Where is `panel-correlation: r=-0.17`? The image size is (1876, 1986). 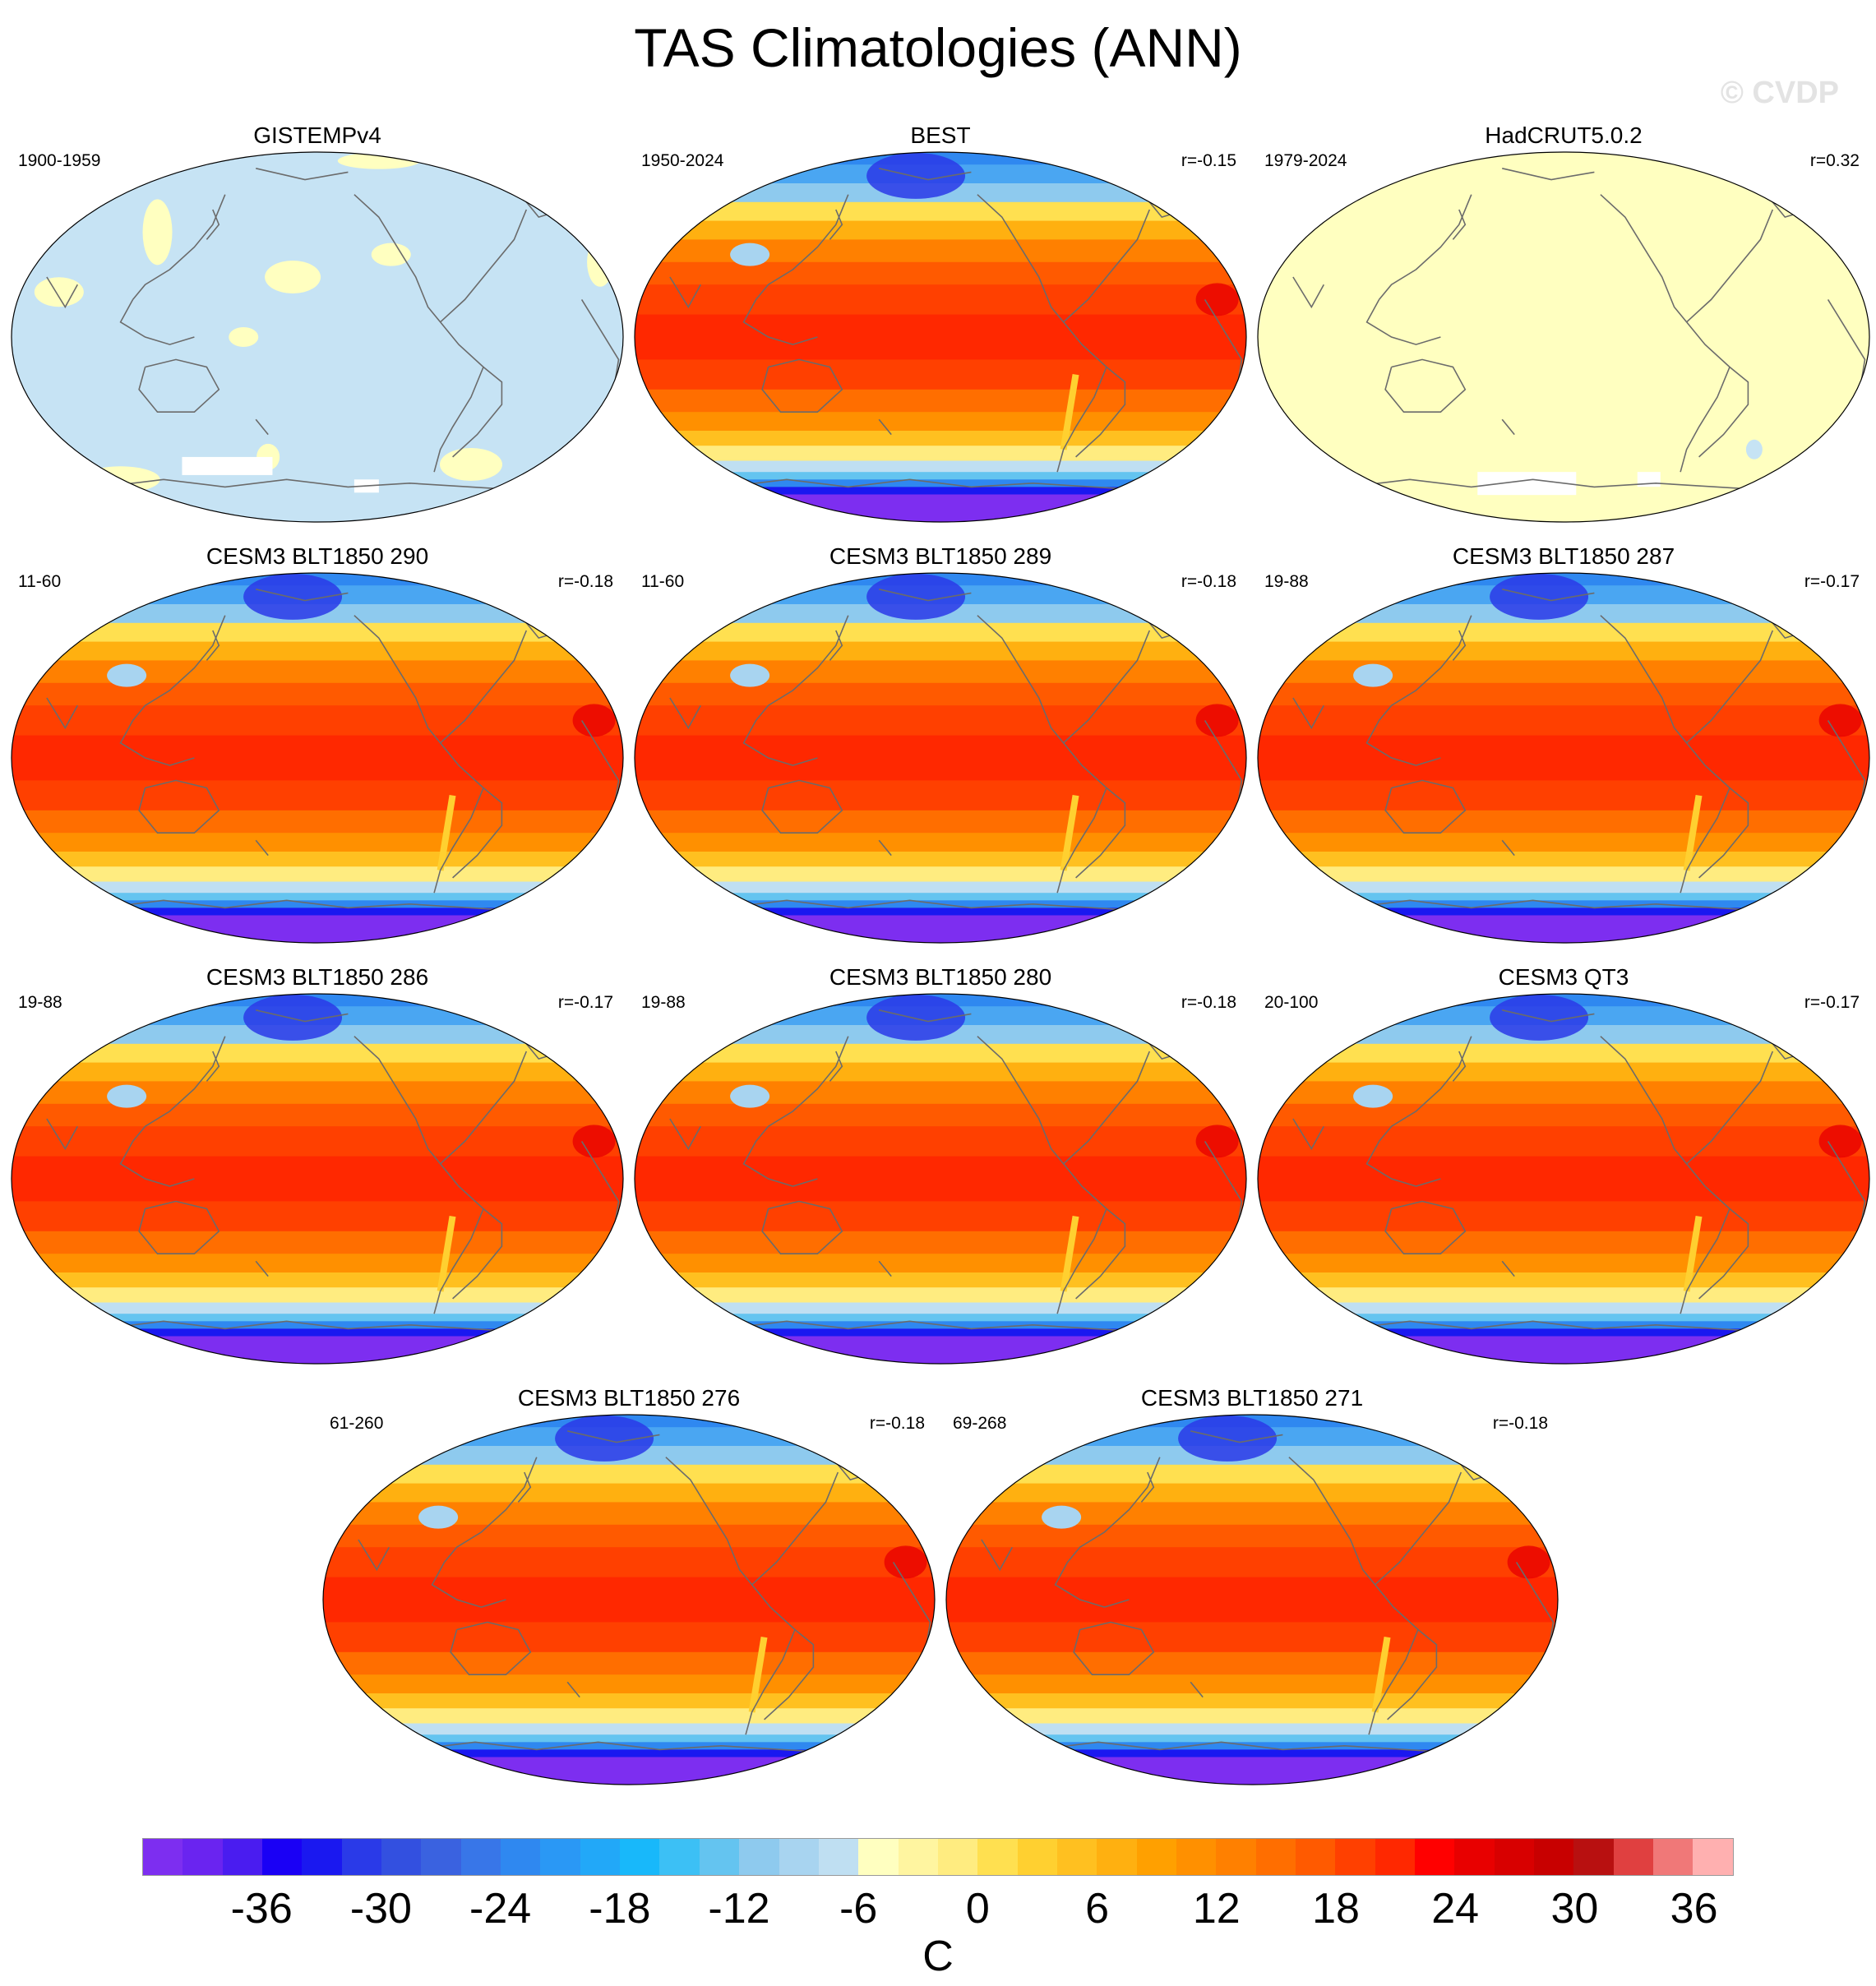
panel-correlation: r=-0.17 is located at coordinates (585, 1002).